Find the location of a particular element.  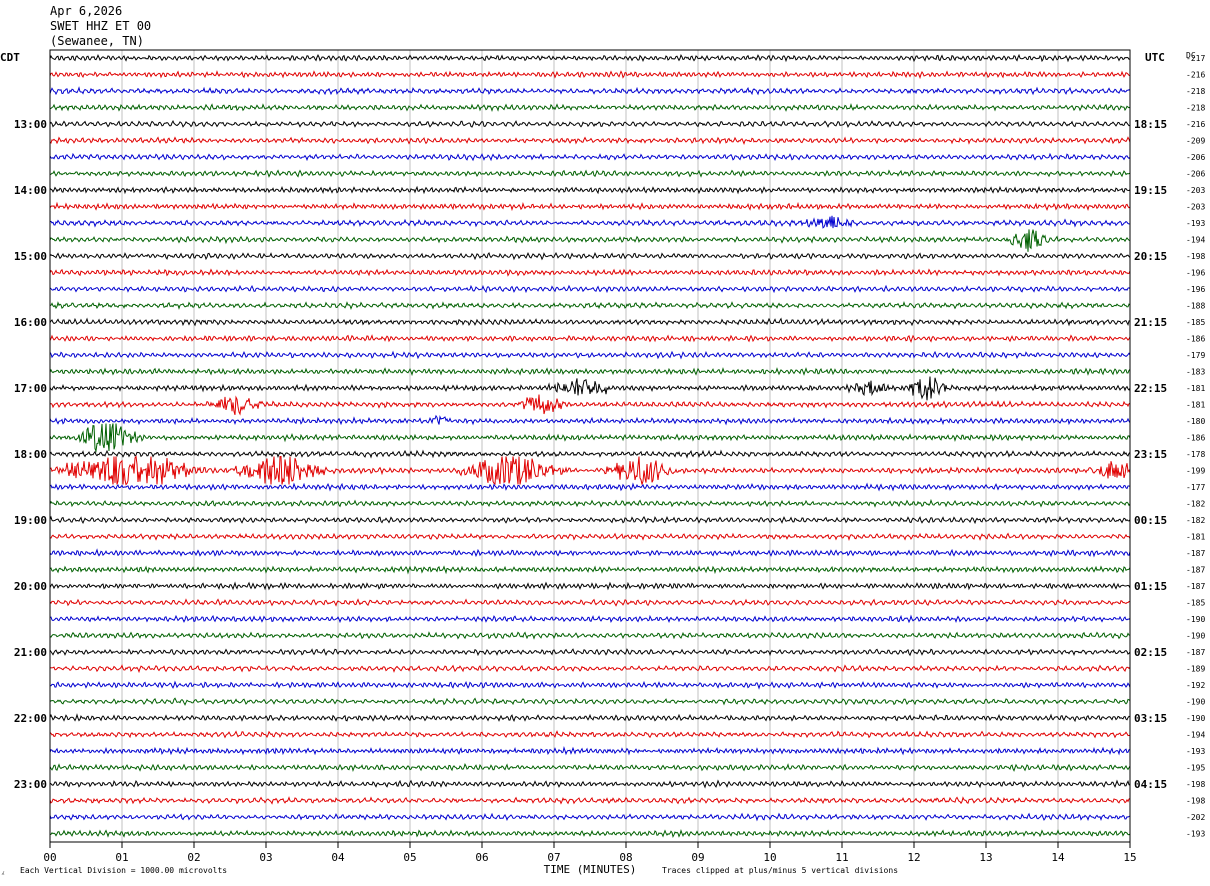

dc-offset-value: -217 is located at coordinates (1195, 58).